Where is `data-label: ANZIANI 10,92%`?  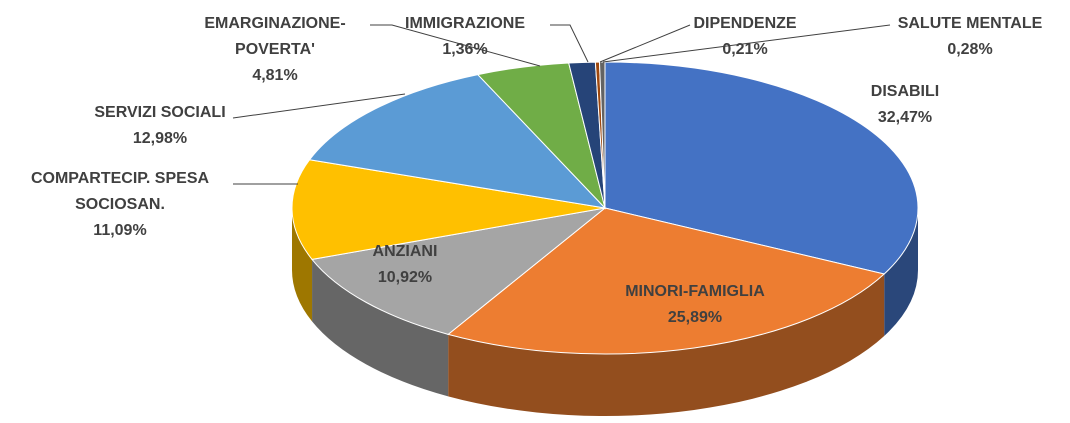 data-label: ANZIANI 10,92% is located at coordinates (405, 265).